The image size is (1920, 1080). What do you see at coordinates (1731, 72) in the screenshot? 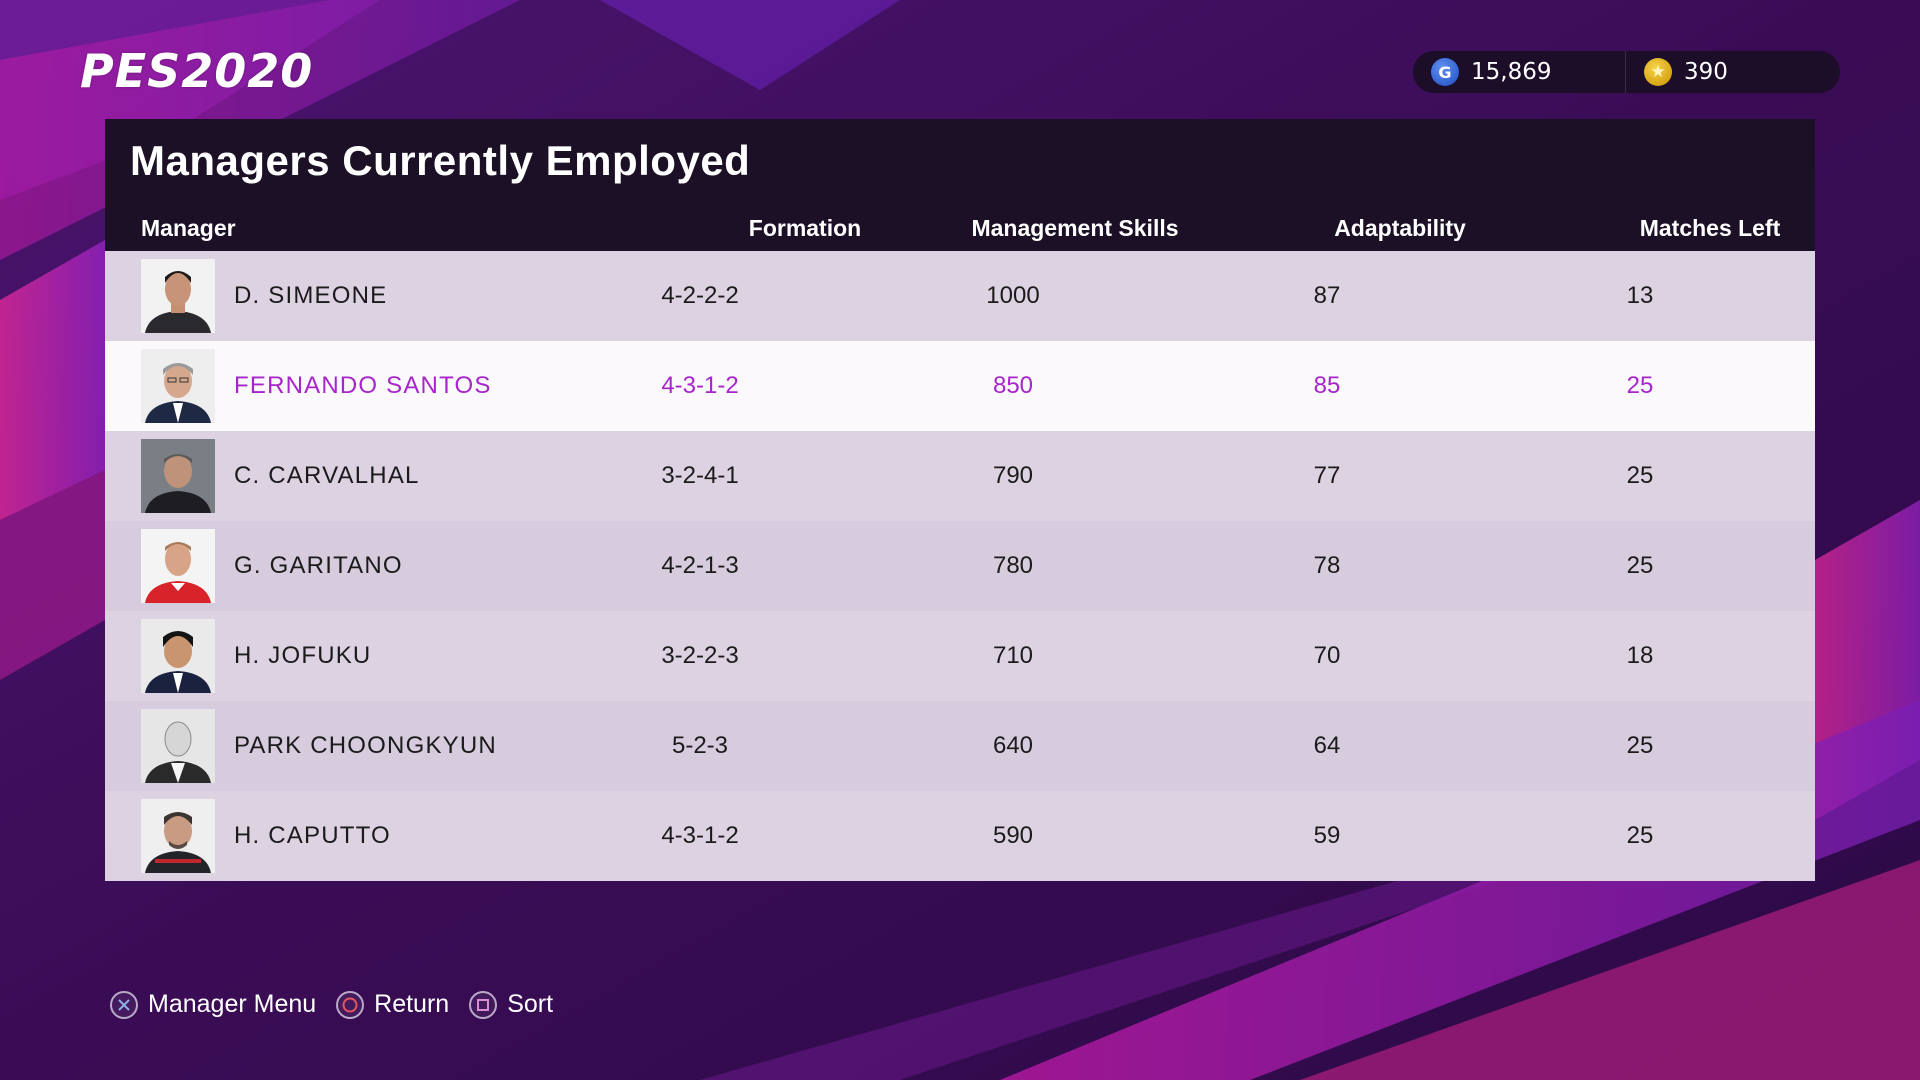
I see `coin-balance: ★ 390` at bounding box center [1731, 72].